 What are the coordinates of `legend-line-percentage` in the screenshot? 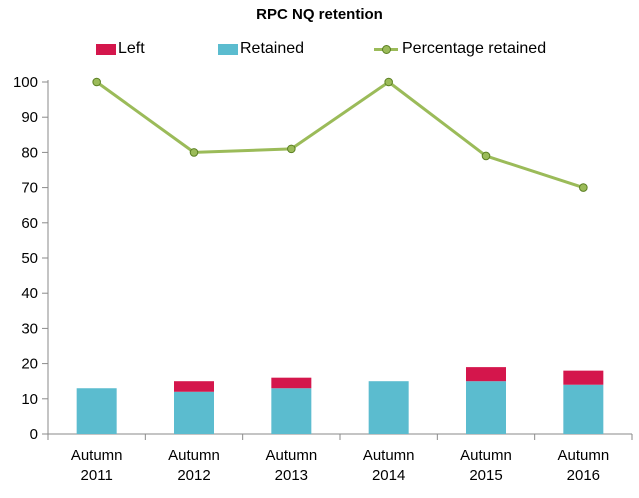 It's located at (386, 49).